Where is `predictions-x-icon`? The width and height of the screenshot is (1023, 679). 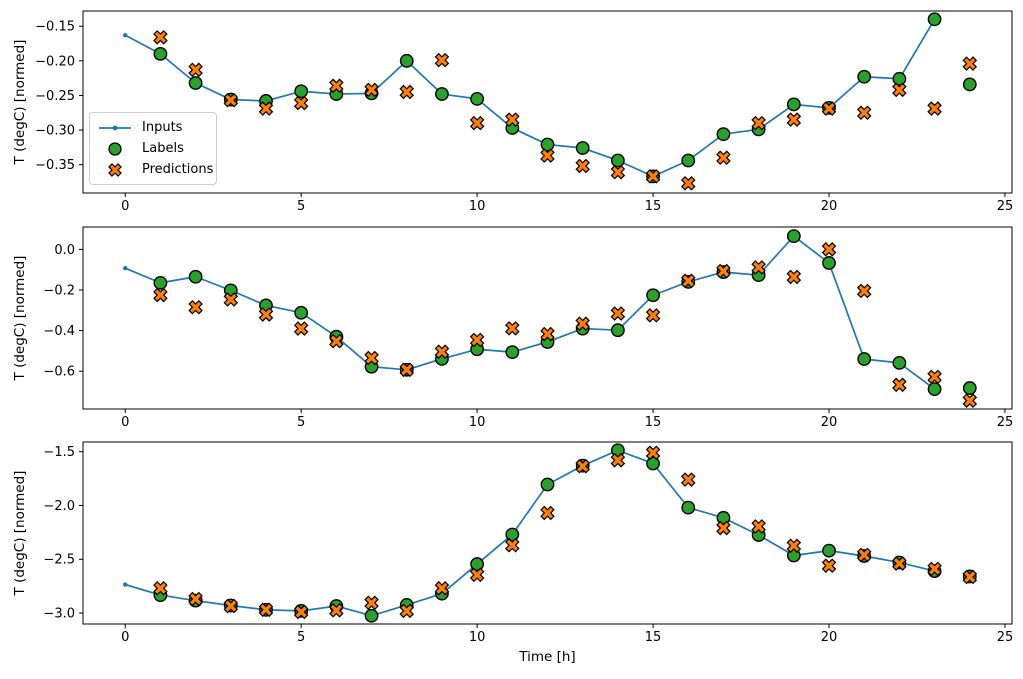
predictions-x-icon is located at coordinates (115, 169).